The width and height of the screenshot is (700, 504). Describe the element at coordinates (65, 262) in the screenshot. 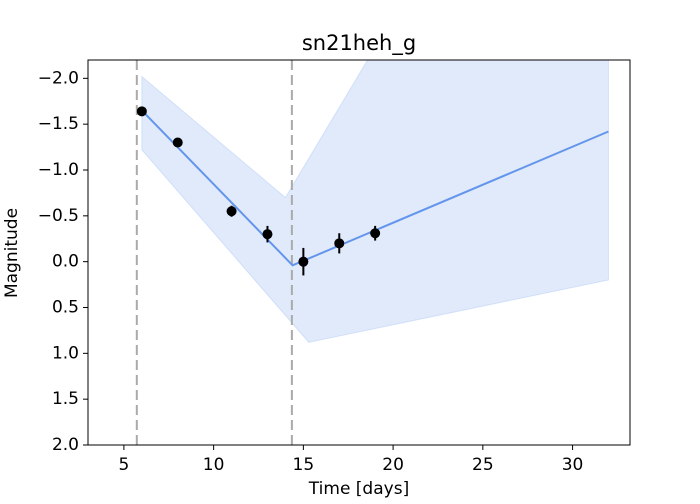

I see `y-tick-label: 0.0` at that location.